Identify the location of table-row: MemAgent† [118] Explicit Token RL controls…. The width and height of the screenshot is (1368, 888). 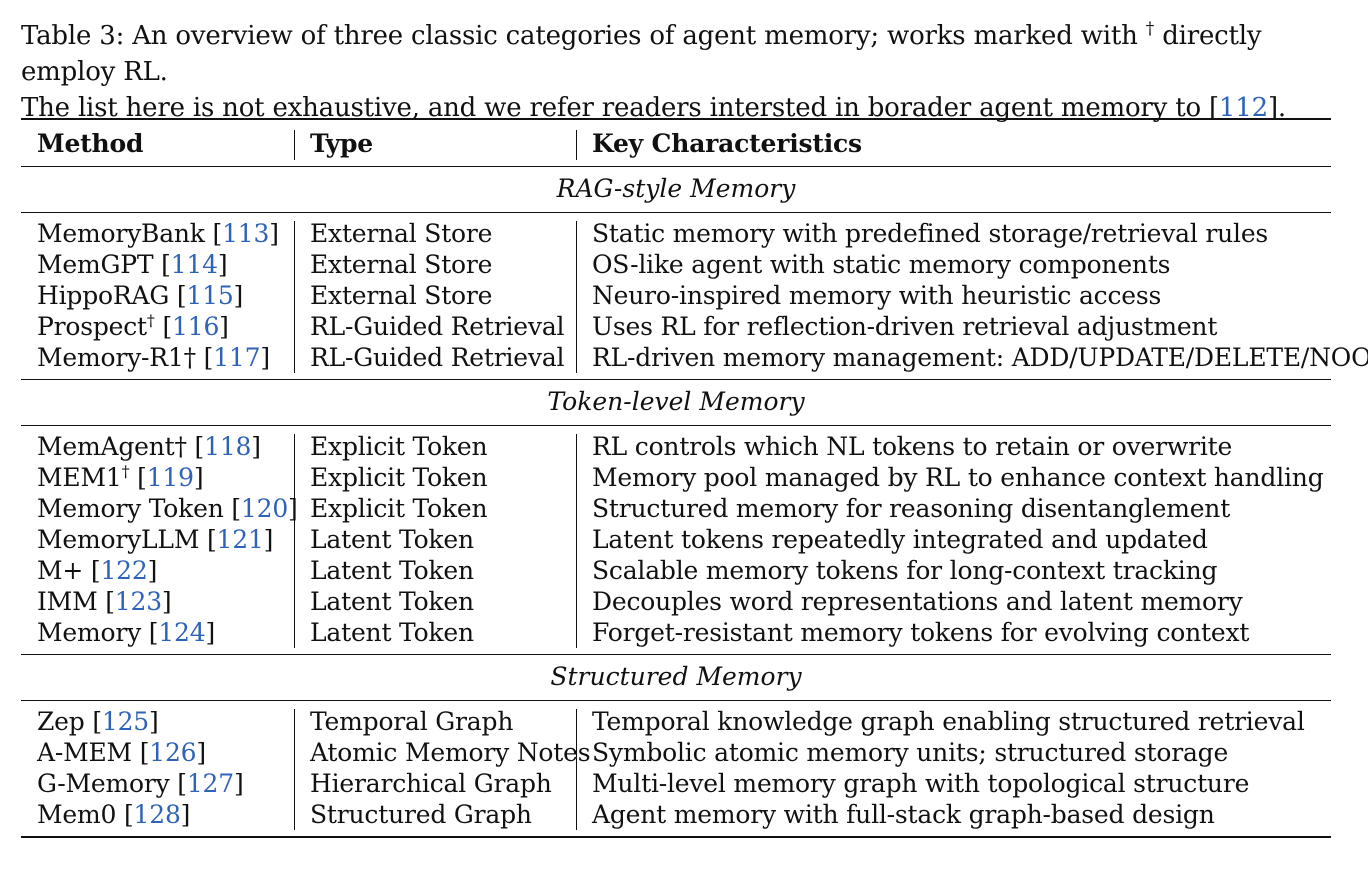
(676, 446).